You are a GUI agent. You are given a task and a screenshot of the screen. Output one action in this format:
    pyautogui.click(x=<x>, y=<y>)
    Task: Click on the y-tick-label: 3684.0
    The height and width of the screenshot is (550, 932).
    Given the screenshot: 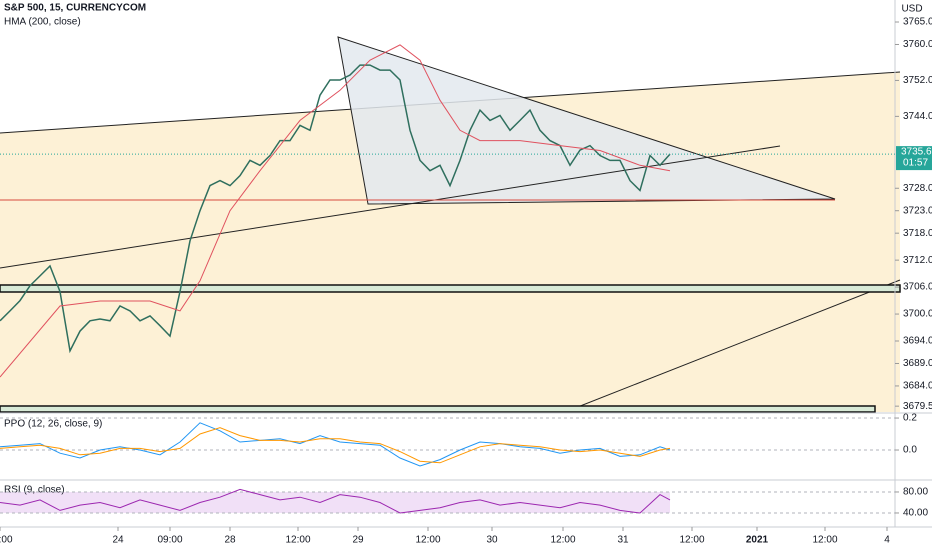 What is the action you would take?
    pyautogui.click(x=917, y=386)
    